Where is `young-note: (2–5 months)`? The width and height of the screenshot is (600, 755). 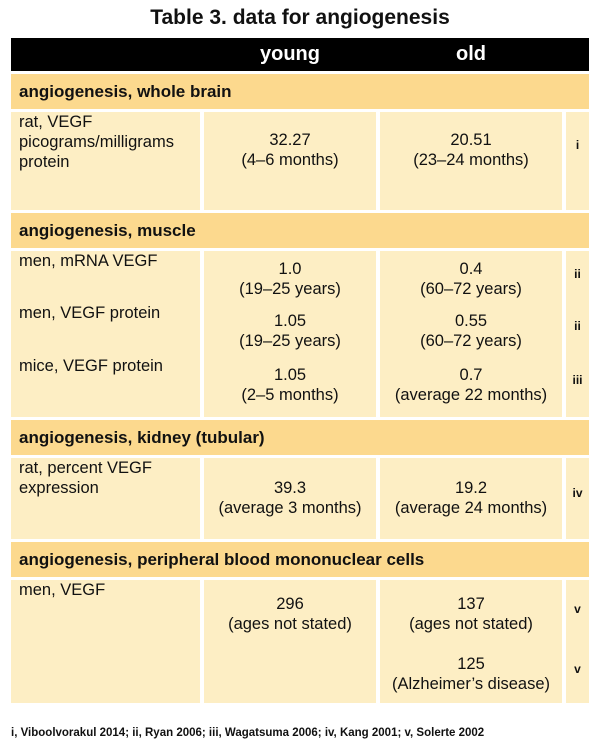
young-note: (2–5 months) is located at coordinates (290, 395).